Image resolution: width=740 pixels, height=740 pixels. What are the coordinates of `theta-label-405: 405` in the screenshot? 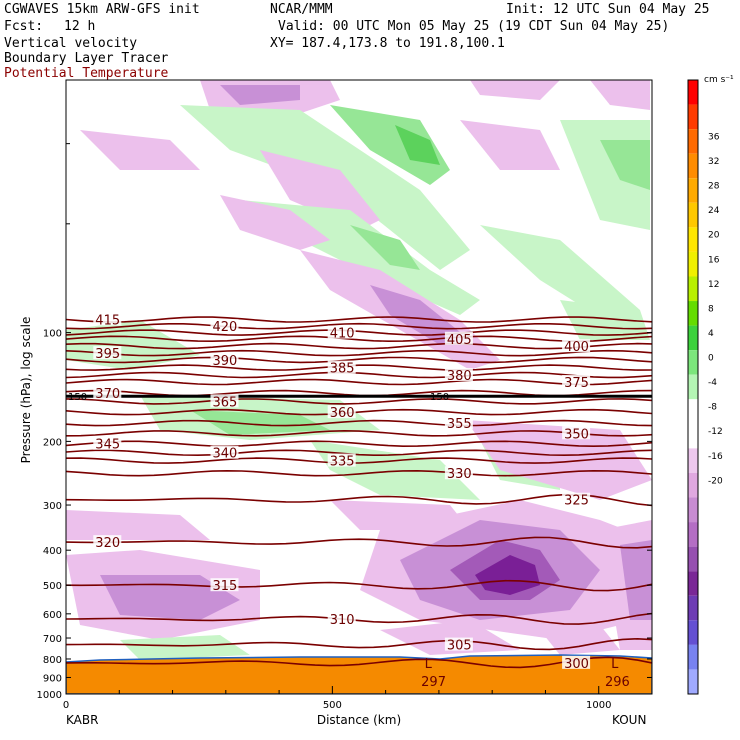 It's located at (459, 340).